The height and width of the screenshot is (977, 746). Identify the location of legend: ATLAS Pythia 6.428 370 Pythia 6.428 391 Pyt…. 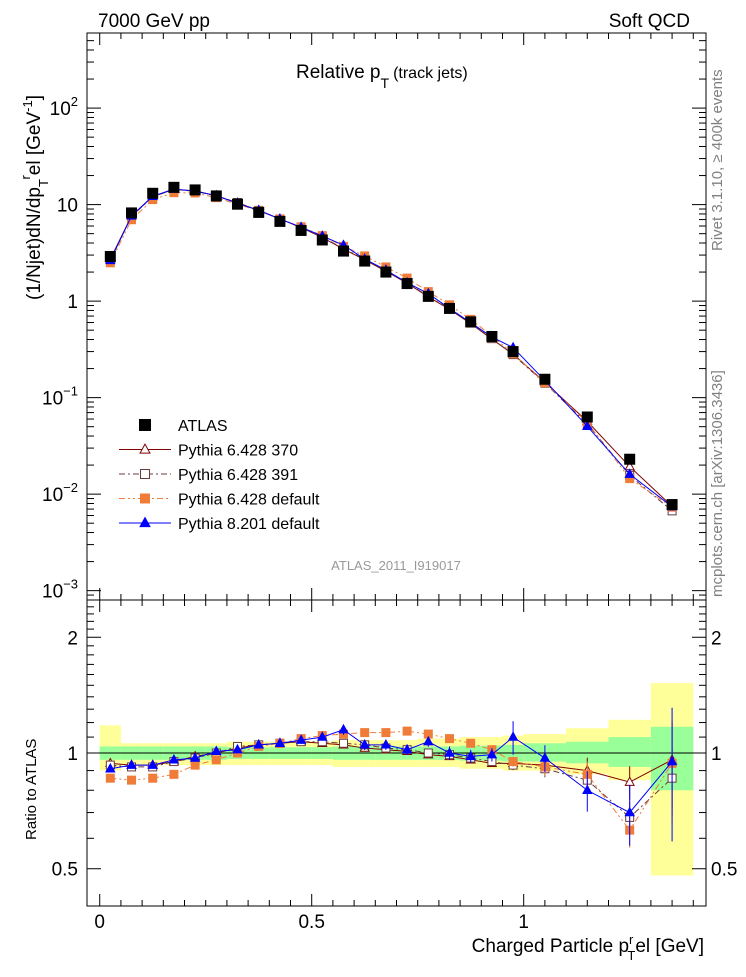
(219, 475).